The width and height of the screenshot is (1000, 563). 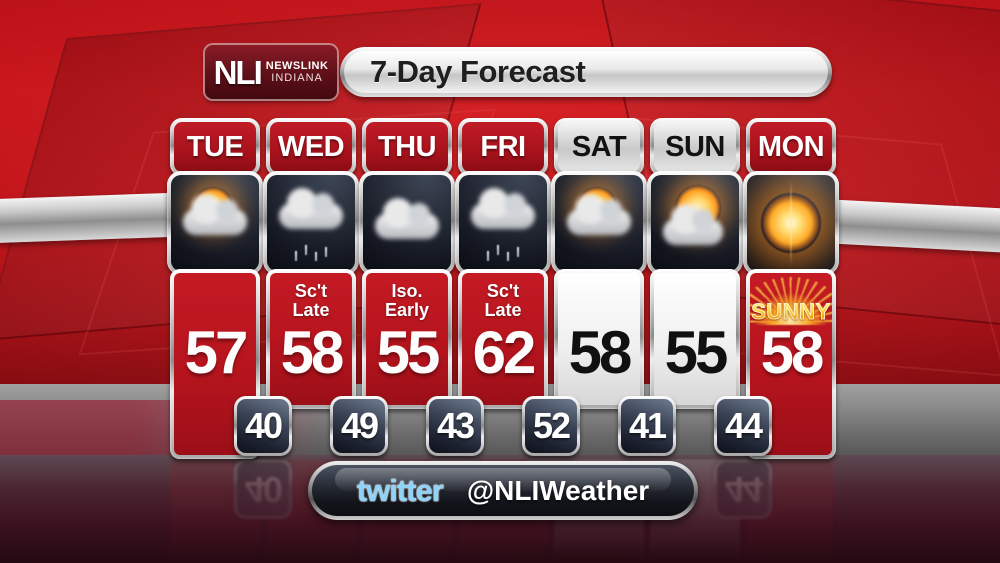 I want to click on low-temp-tile: 49, so click(x=359, y=426).